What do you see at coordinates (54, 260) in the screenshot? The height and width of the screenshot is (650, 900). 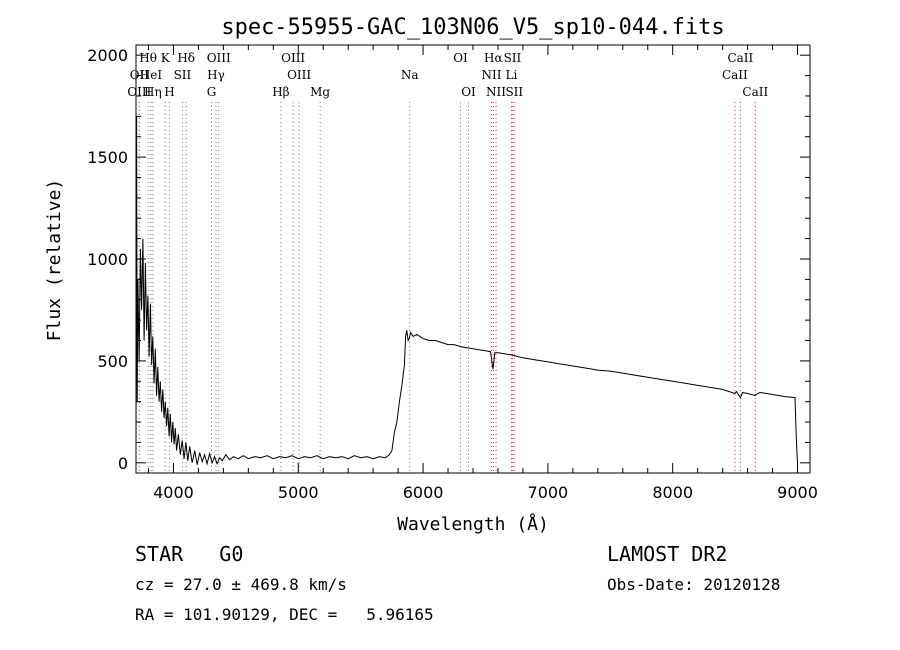 I see `y-axis-label: Flux (relative)` at bounding box center [54, 260].